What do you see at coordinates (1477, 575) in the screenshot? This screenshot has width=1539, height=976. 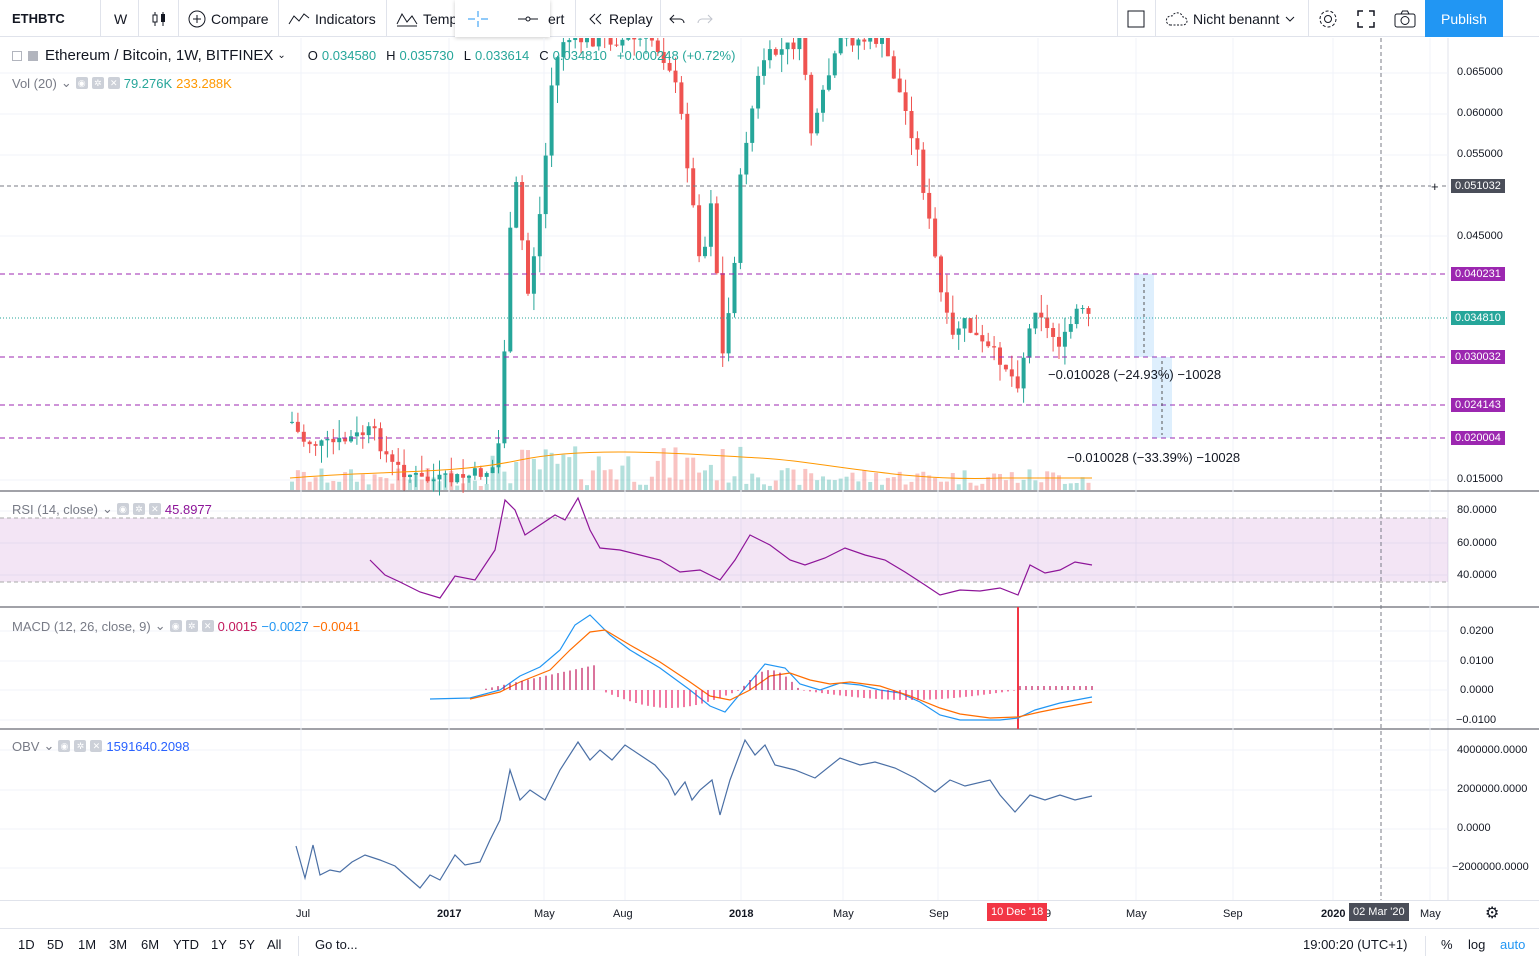 I see `rsi-axis-label: 40.0000` at bounding box center [1477, 575].